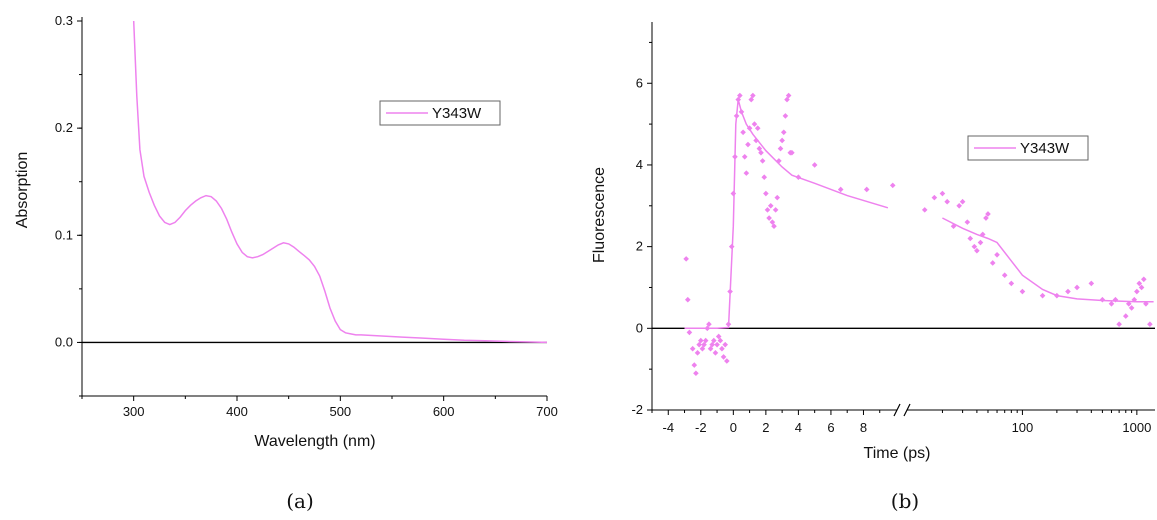  I want to click on a-legend-label: Y343W, so click(457, 113).